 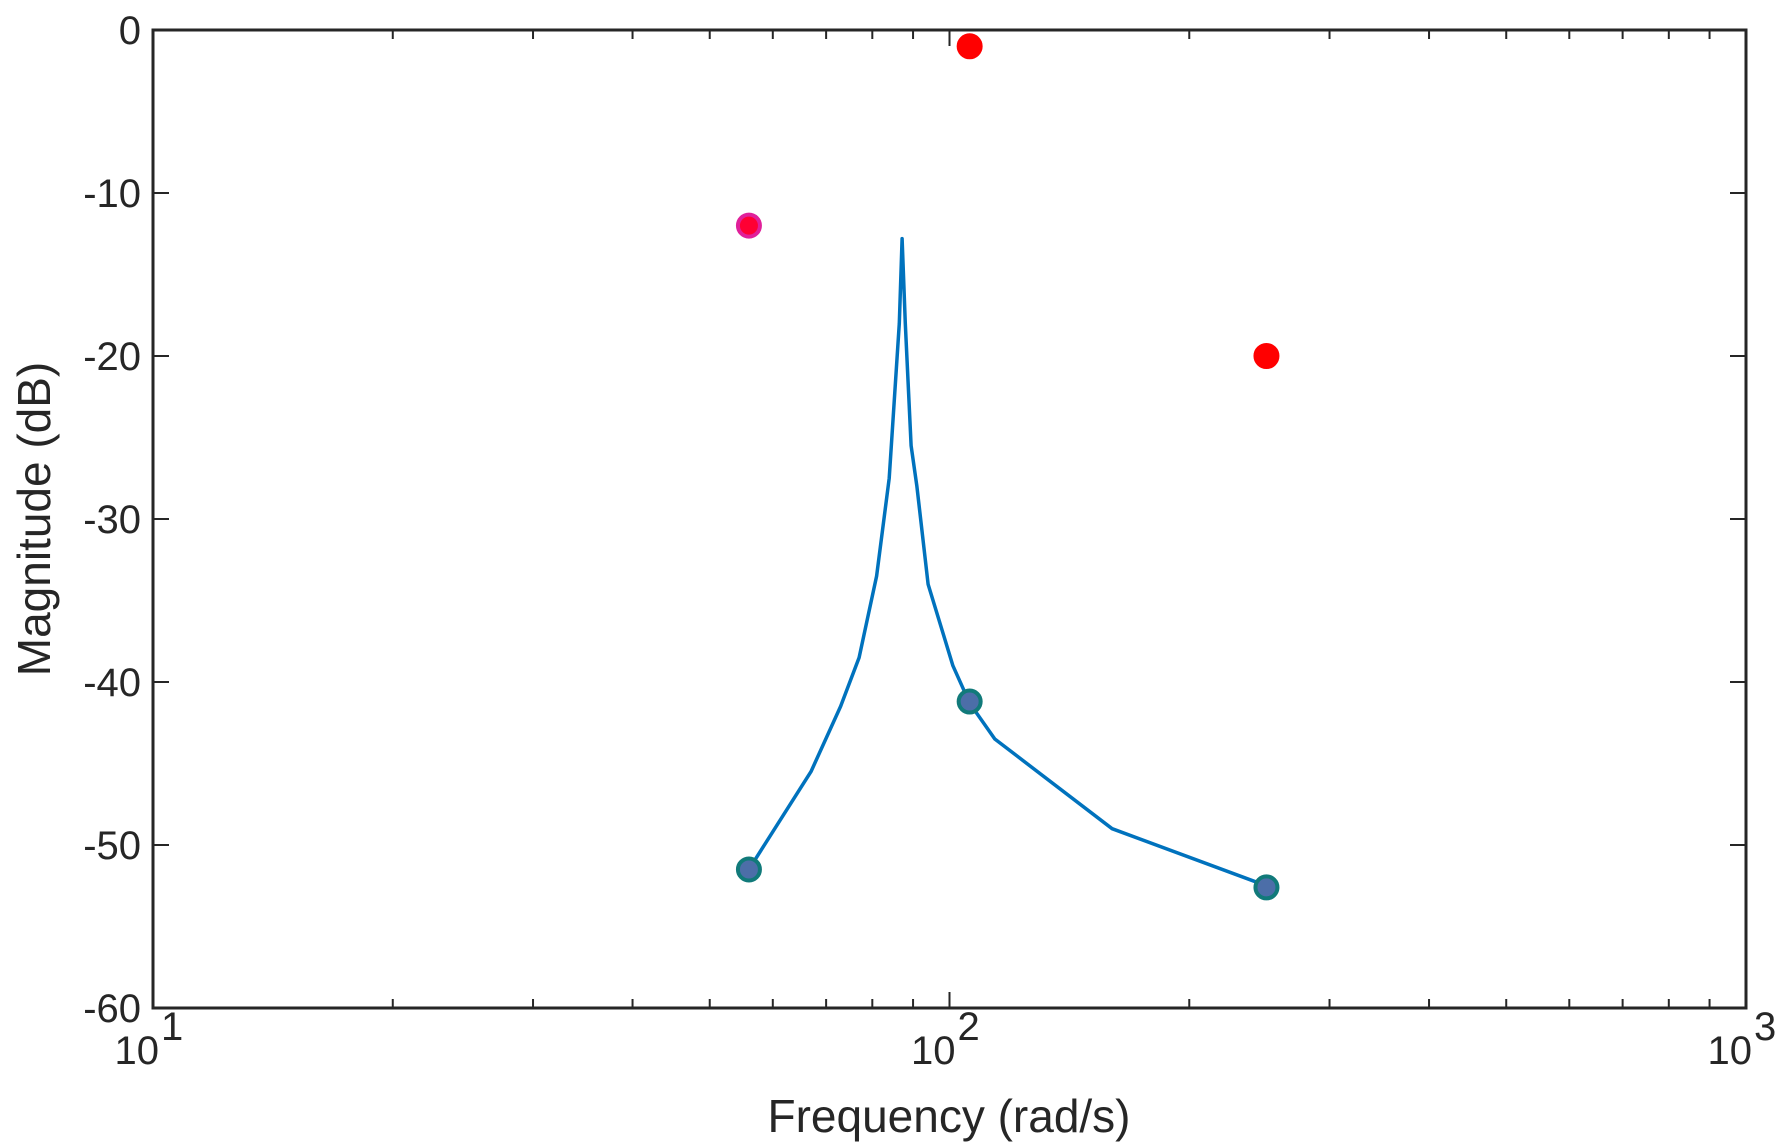 I want to click on y-axis-label: Magnitude (dB), so click(x=34, y=519).